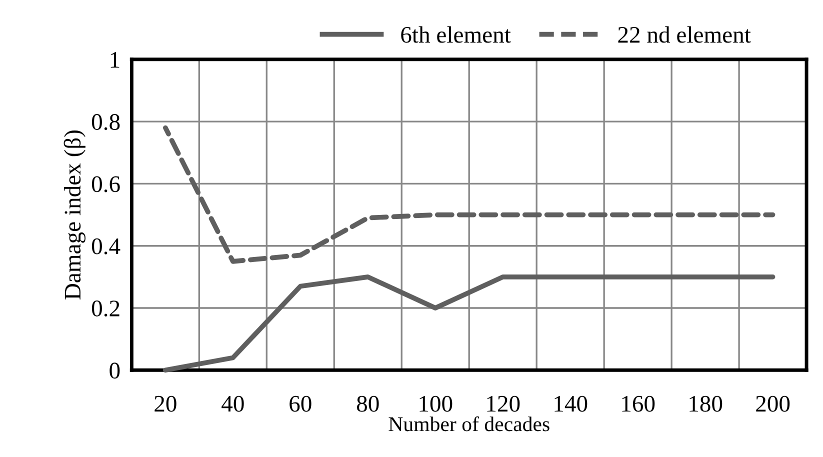  What do you see at coordinates (684, 34) in the screenshot?
I see `legend-label: 22 nd element` at bounding box center [684, 34].